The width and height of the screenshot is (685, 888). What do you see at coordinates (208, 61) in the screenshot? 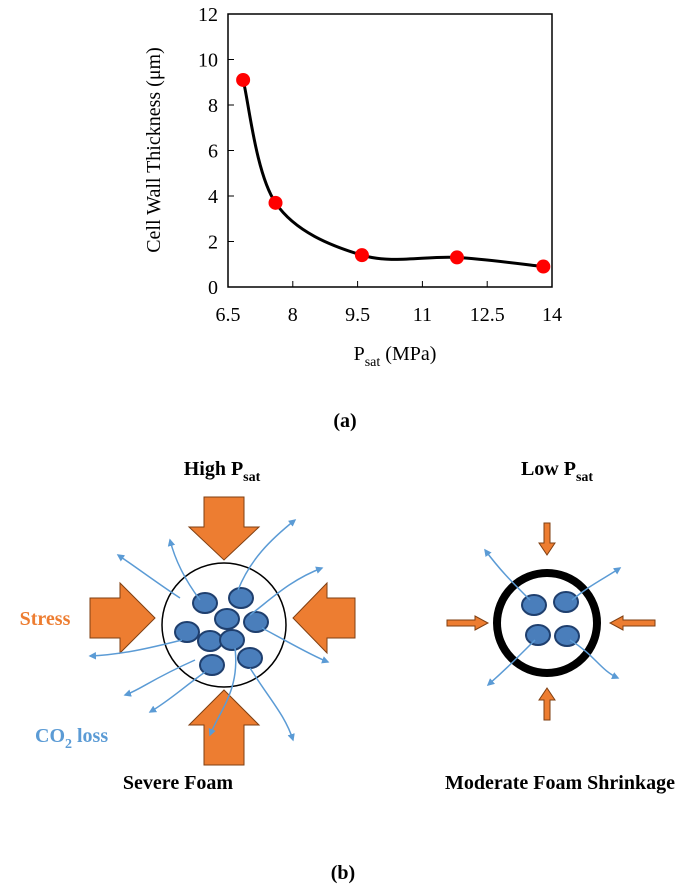
I see `y-tick-label: 10` at bounding box center [208, 61].